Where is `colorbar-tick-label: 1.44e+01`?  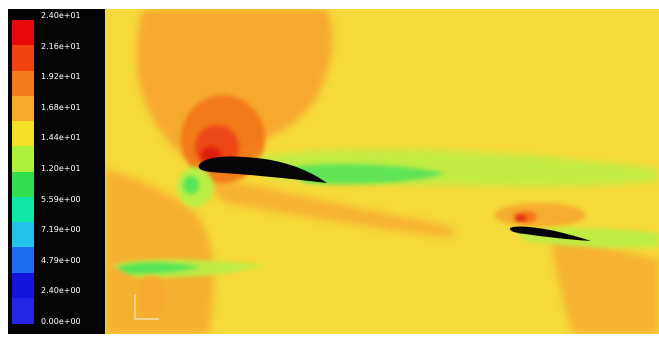 colorbar-tick-label: 1.44e+01 is located at coordinates (61, 138).